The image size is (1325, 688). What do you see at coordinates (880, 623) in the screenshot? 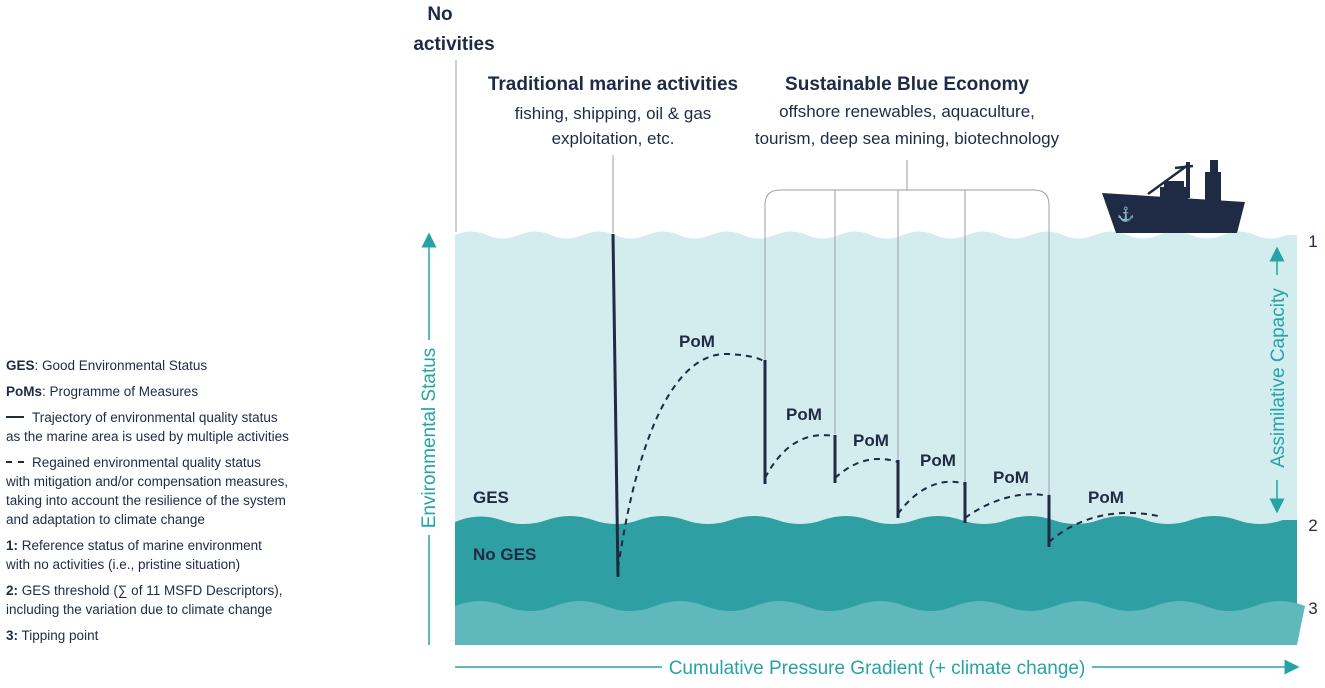
I see `tipping-zone` at bounding box center [880, 623].